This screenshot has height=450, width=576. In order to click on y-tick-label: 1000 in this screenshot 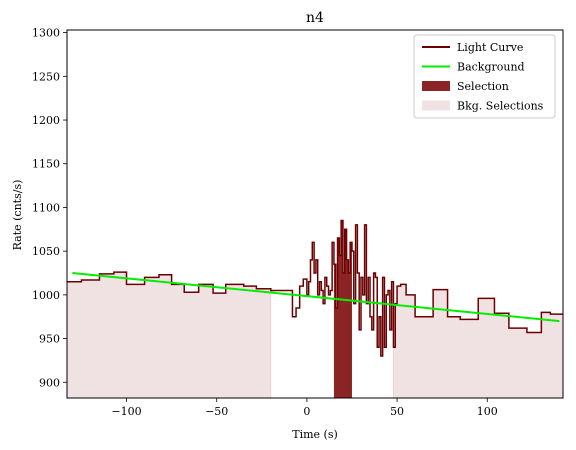, I will do `click(46, 295)`.